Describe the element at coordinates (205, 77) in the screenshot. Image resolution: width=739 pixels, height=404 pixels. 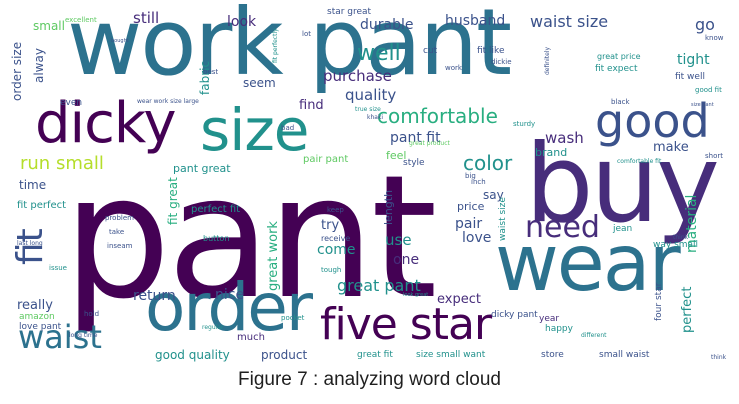
I see `word-fabric: fabric` at that location.